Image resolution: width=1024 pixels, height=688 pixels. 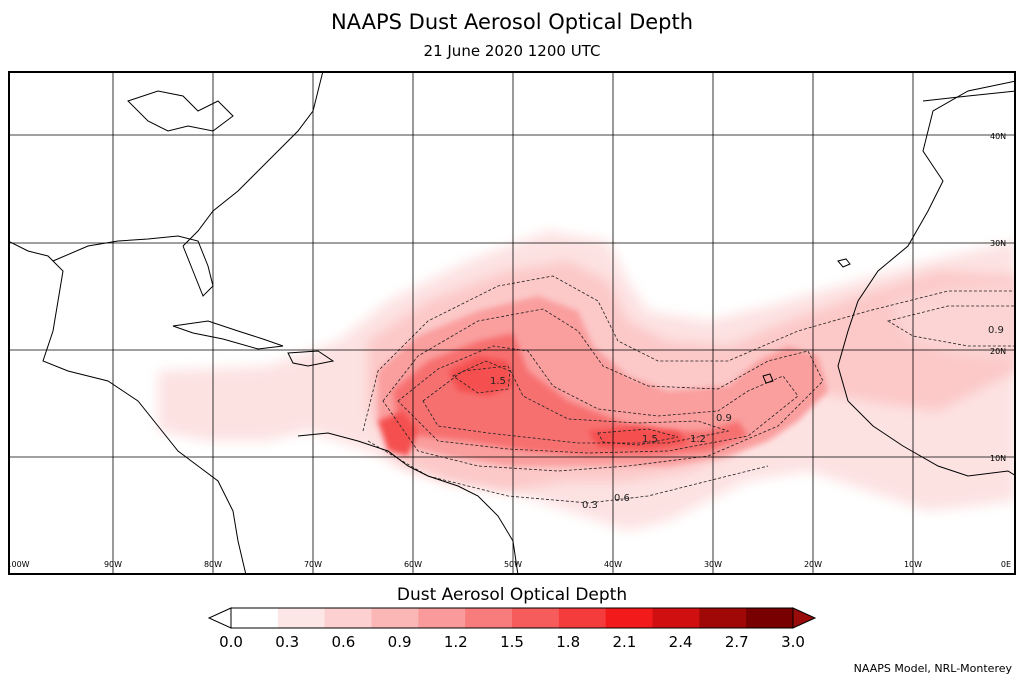 I want to click on lon-label: 30W, so click(x=713, y=564).